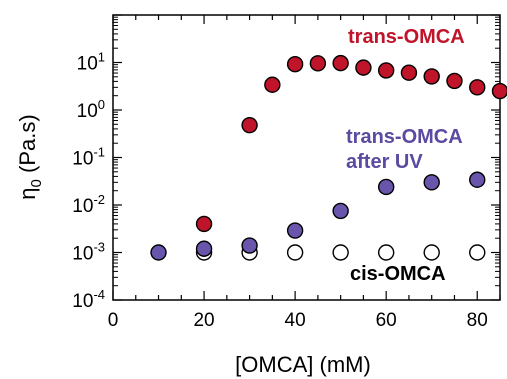 The height and width of the screenshot is (379, 507). I want to click on x-tick-label: 60, so click(386, 320).